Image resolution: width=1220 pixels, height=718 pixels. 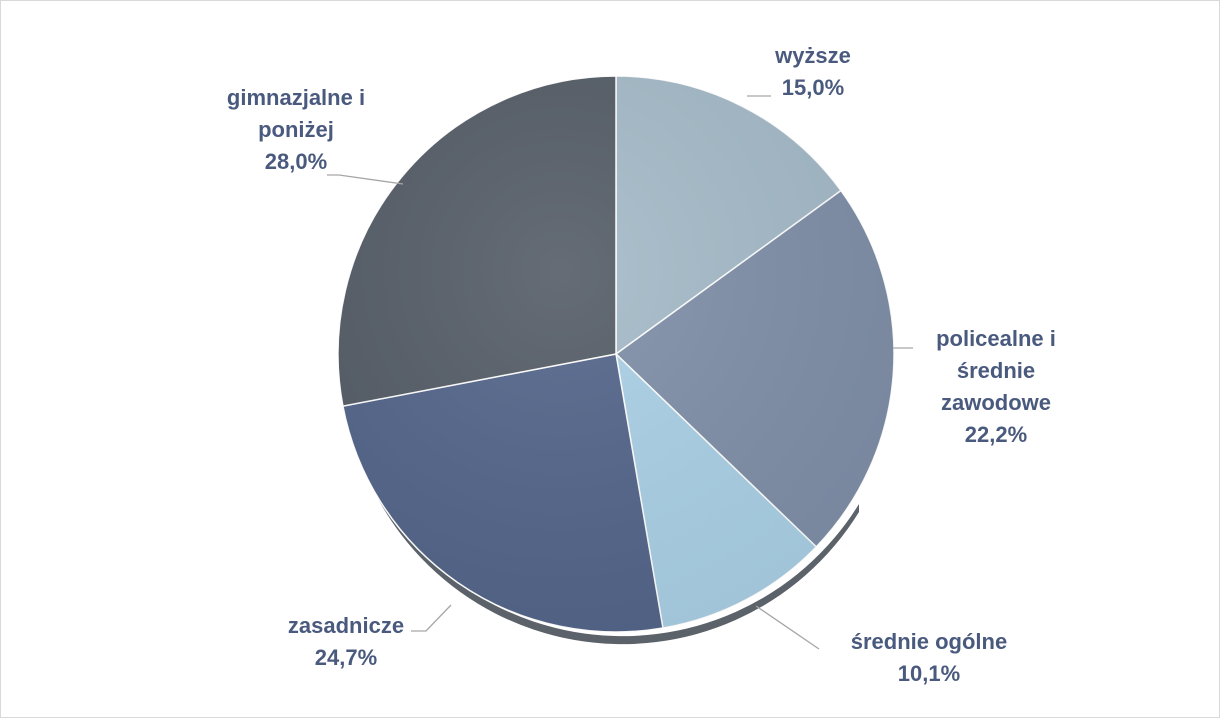 I want to click on data-label-wyzsze: wyższe 15,0%, so click(x=812, y=71).